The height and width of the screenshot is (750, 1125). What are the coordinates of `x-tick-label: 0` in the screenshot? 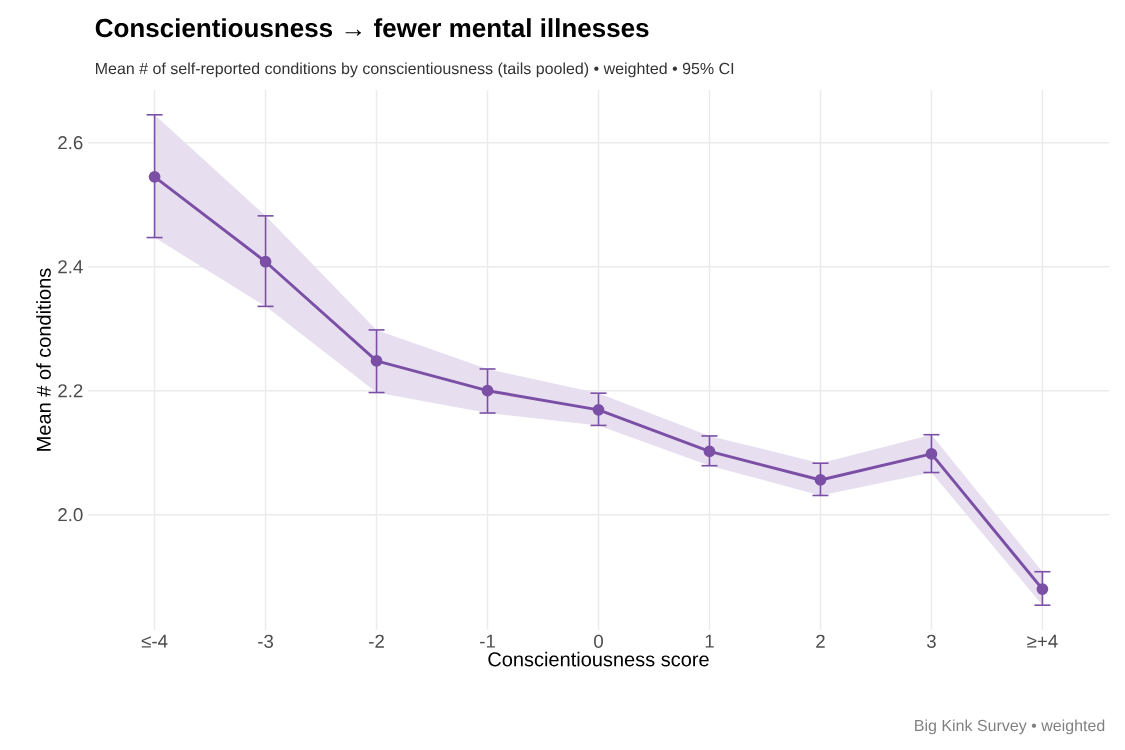 It's located at (598, 641).